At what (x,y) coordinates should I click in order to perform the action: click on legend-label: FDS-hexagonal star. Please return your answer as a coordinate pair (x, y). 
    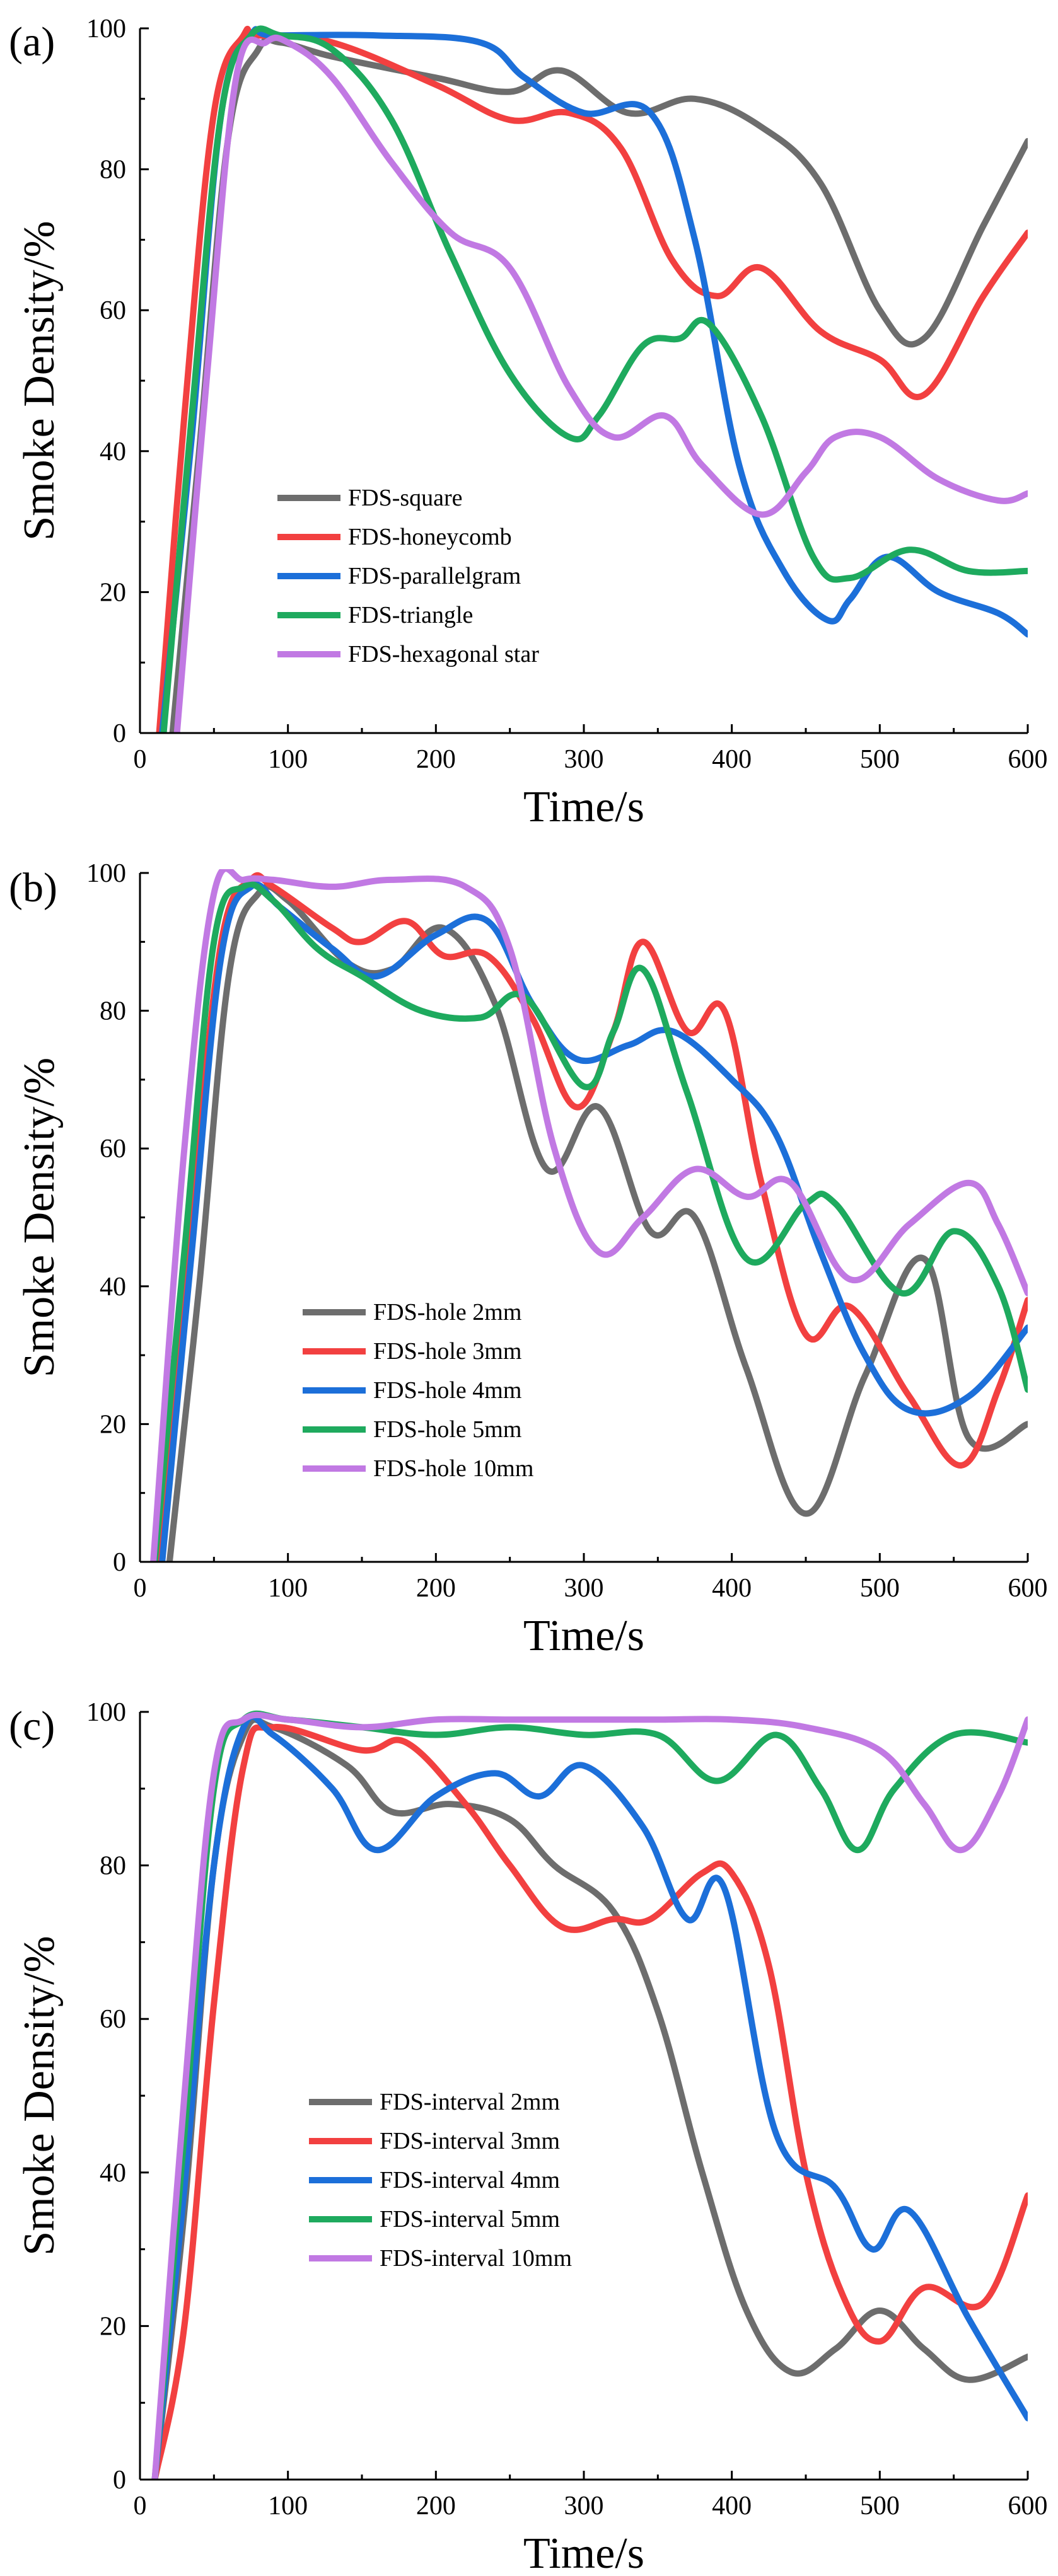
    Looking at the image, I should click on (443, 654).